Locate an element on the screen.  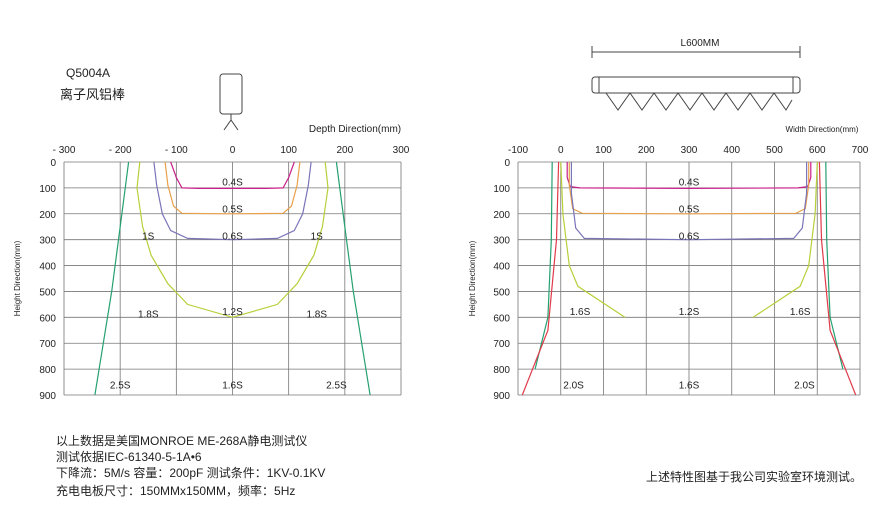
width-x-tick-label: 600 is located at coordinates (817, 150).